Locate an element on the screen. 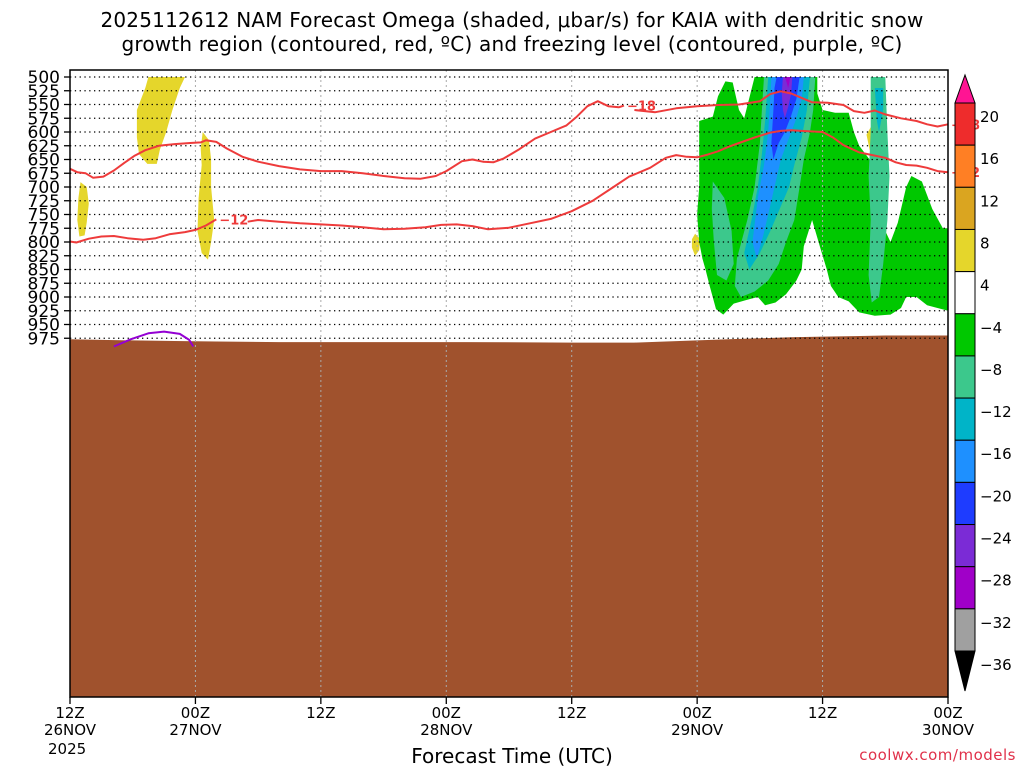  xtick-label-72: 12Z is located at coordinates (823, 713).